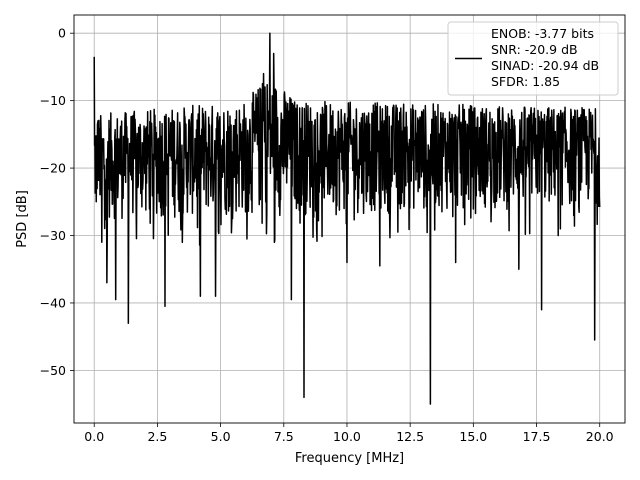 This screenshot has width=640, height=480. Describe the element at coordinates (53, 168) in the screenshot. I see `y-tick-label: −20` at that location.